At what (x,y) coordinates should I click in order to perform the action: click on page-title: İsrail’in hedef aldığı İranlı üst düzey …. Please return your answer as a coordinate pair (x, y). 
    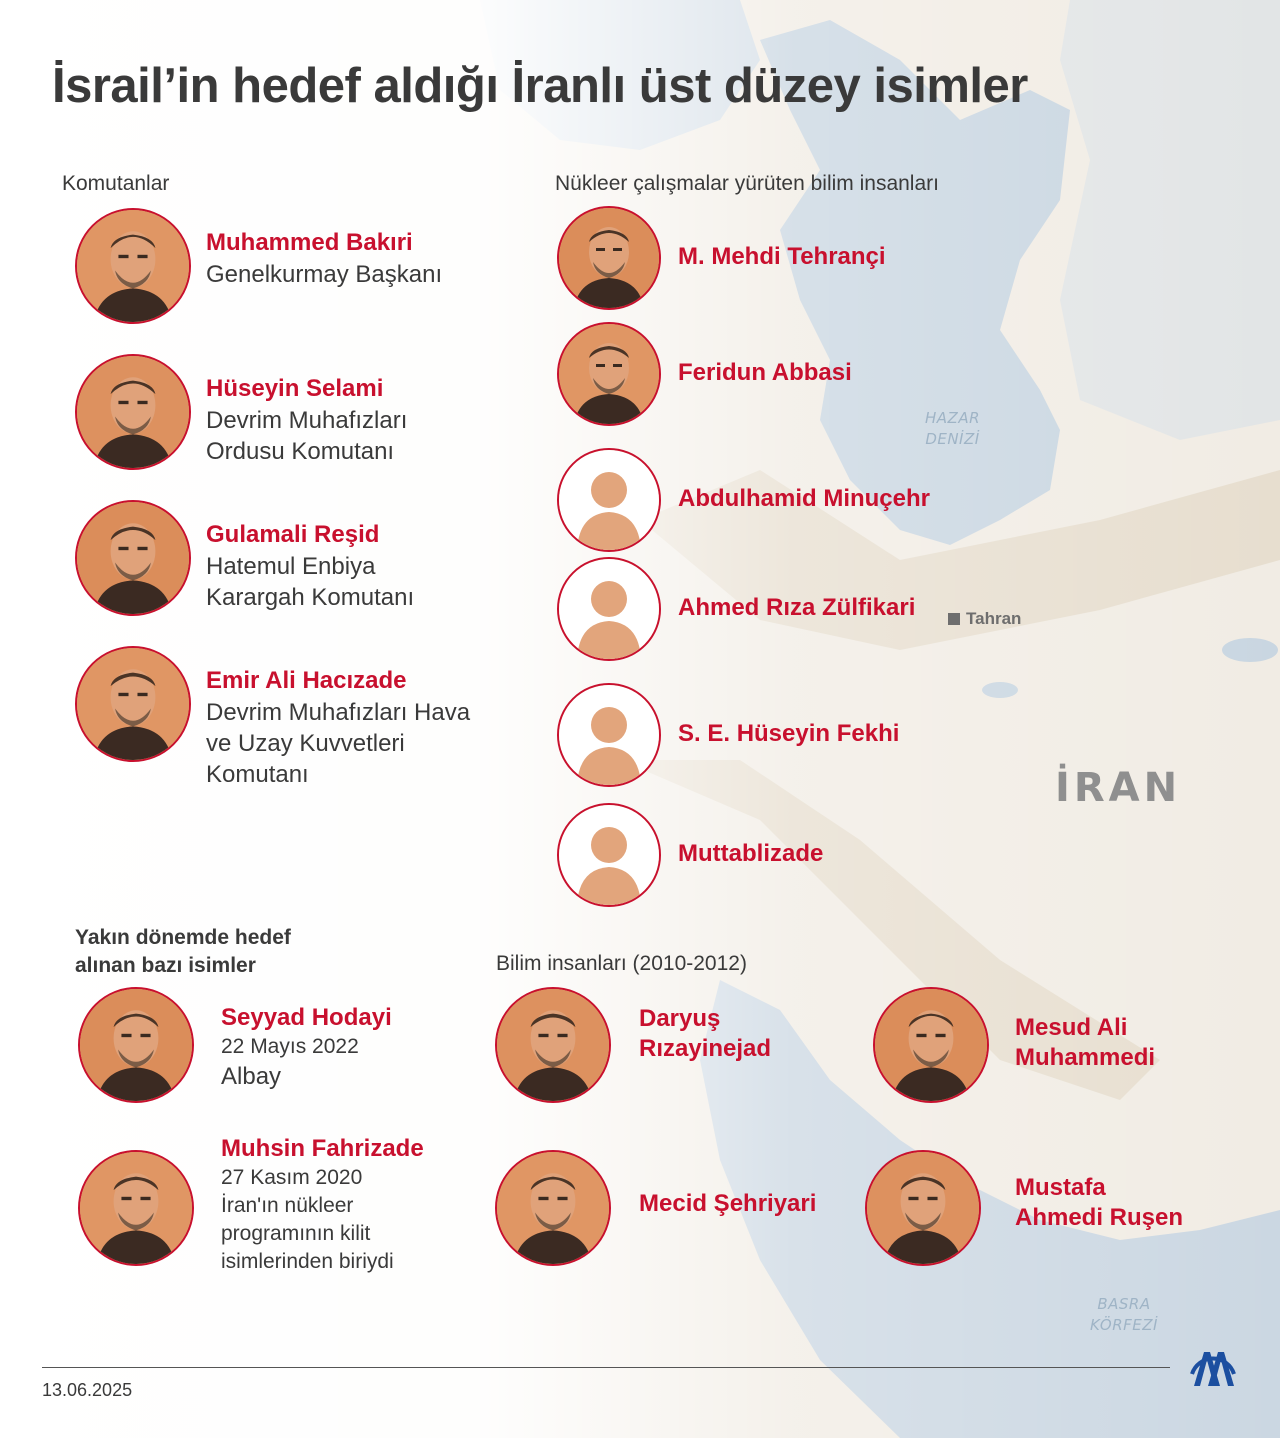
    Looking at the image, I should click on (540, 86).